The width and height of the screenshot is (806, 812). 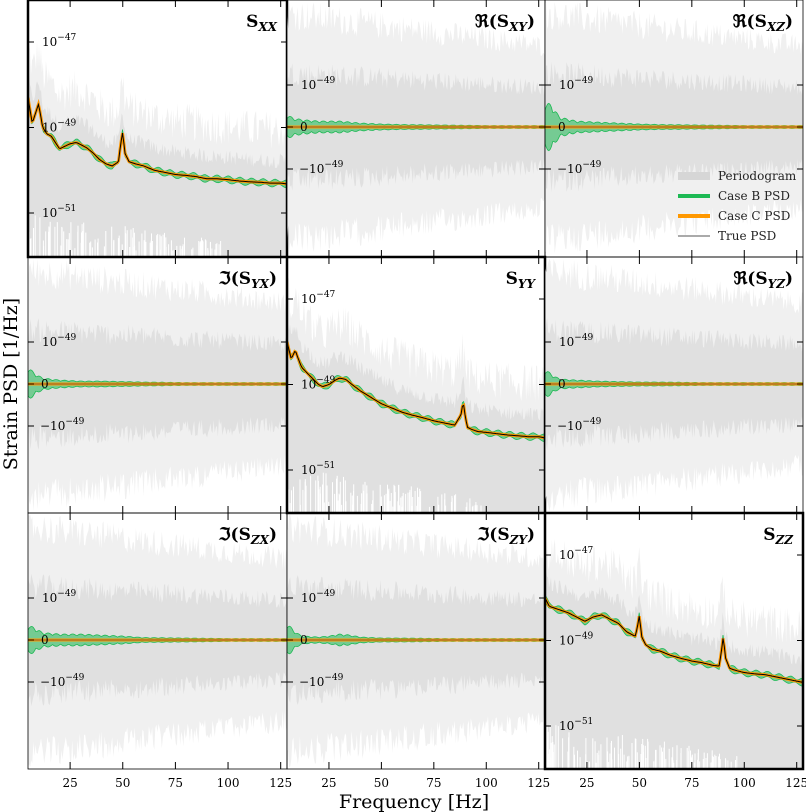 What do you see at coordinates (11, 384) in the screenshot?
I see `y-axis-label: Strain PSD [1/Hz]` at bounding box center [11, 384].